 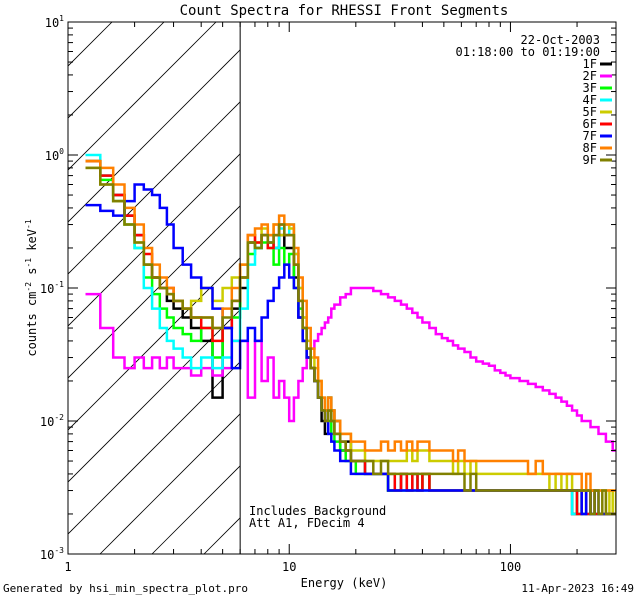 I want to click on y-axis-label: counts cm-2 s-1 keV-1, so click(x=31, y=287).